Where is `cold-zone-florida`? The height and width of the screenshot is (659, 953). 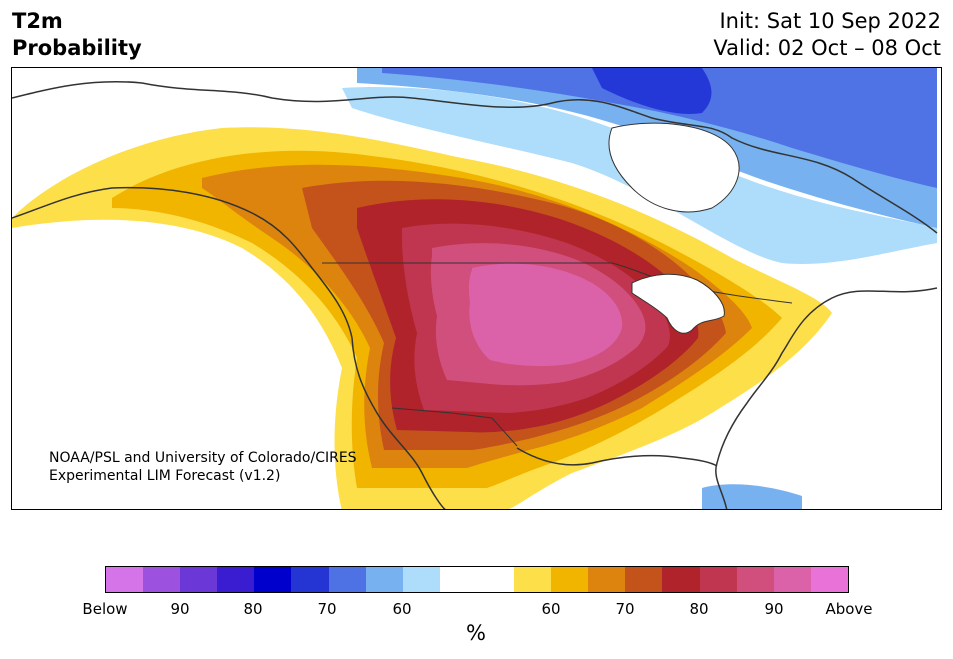
cold-zone-florida is located at coordinates (752, 496).